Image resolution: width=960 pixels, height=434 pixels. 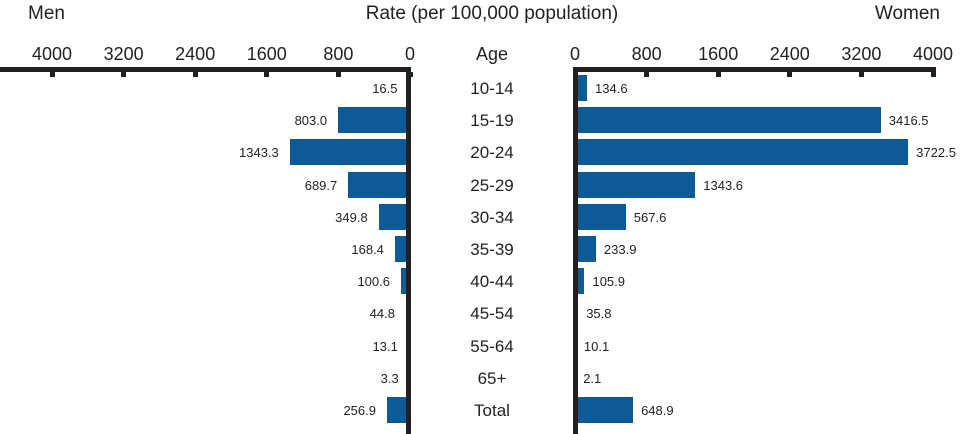 I want to click on women-axis-tick-label: 3200, so click(x=861, y=54).